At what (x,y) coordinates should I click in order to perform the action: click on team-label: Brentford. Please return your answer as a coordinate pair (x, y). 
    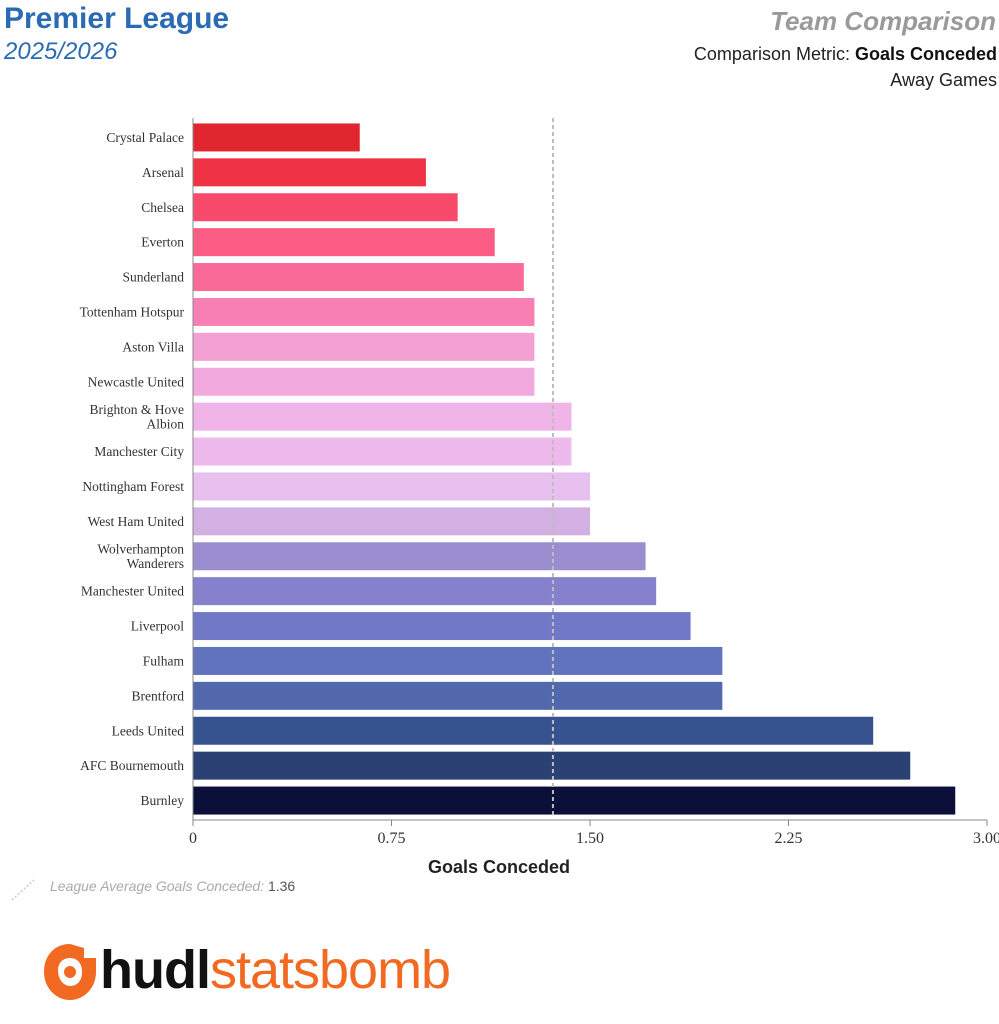
    Looking at the image, I should click on (158, 695).